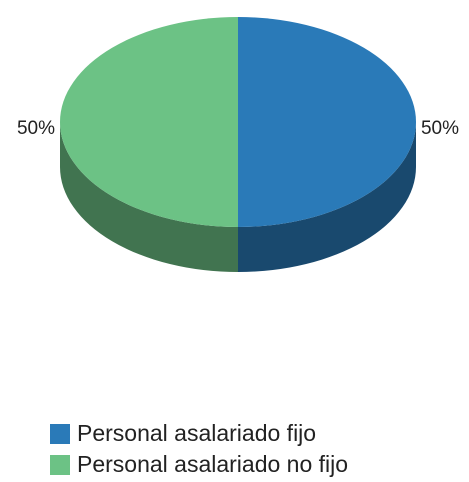  I want to click on legend-label: Personal asalariado fijo, so click(196, 433).